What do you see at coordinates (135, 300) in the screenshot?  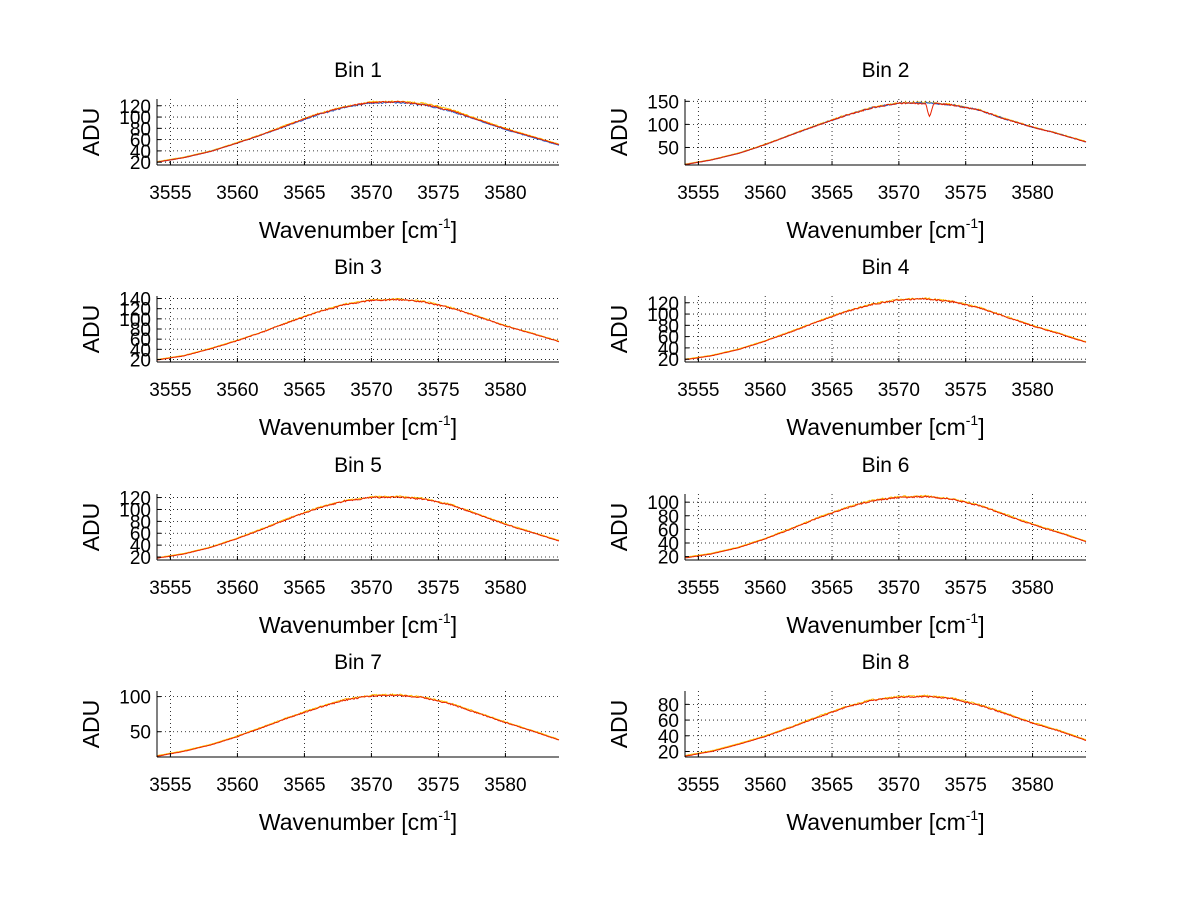 I see `y-tick-label: 140` at bounding box center [135, 300].